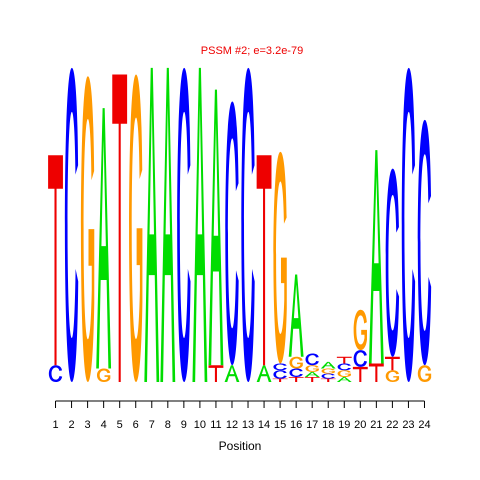 This screenshot has width=480, height=480. Describe the element at coordinates (248, 425) in the screenshot. I see `x-tick-label-13: 13` at that location.